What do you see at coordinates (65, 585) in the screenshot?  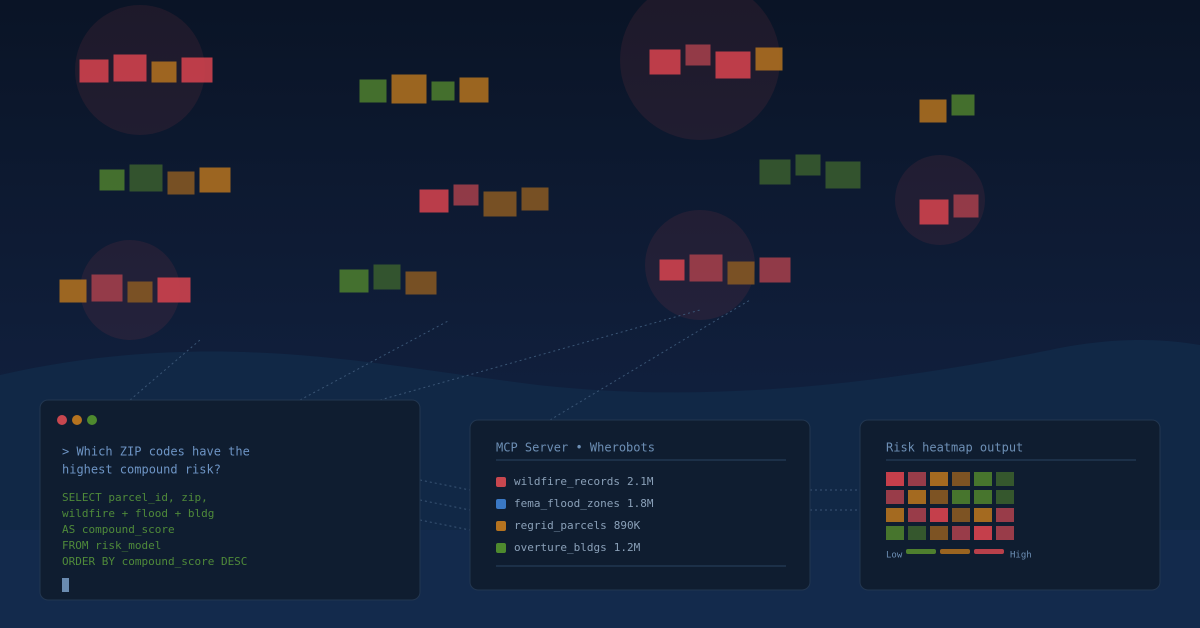 I see `cursor` at bounding box center [65, 585].